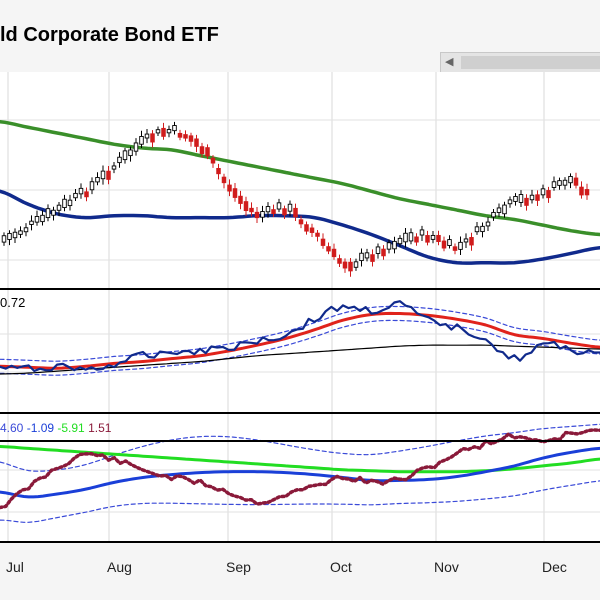 This screenshot has width=600, height=600. Describe the element at coordinates (69, 428) in the screenshot. I see `macd-value: -5.91` at that location.